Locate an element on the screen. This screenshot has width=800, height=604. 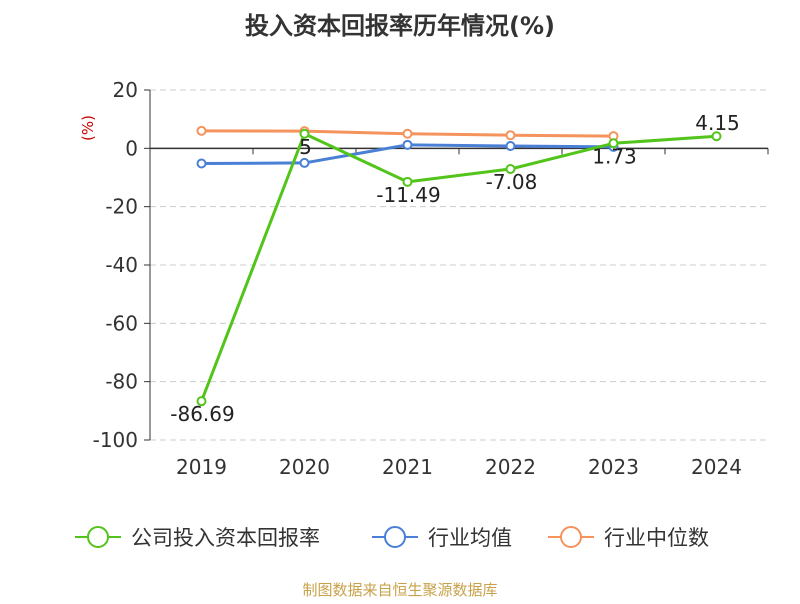
data-label: -86.69 is located at coordinates (202, 414).